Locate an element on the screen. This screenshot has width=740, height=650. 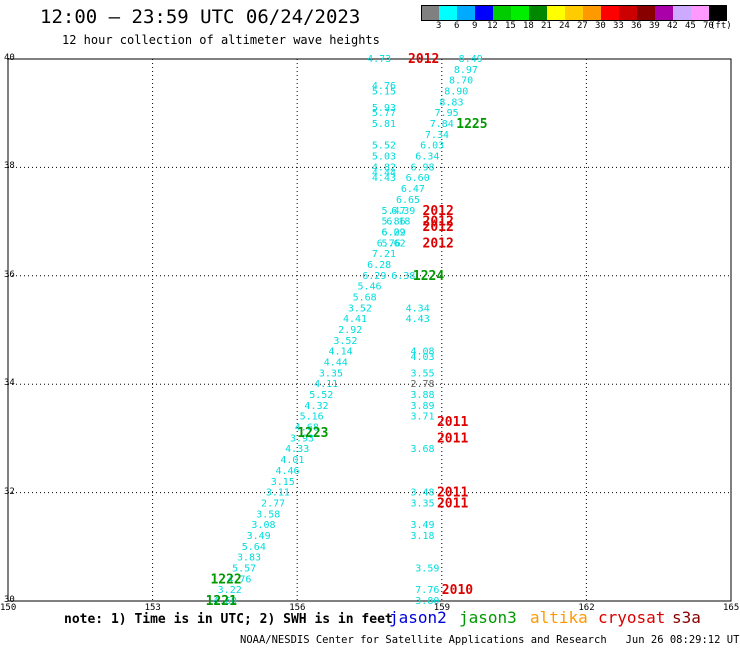
swh-value: 3.15 is located at coordinates (283, 482).